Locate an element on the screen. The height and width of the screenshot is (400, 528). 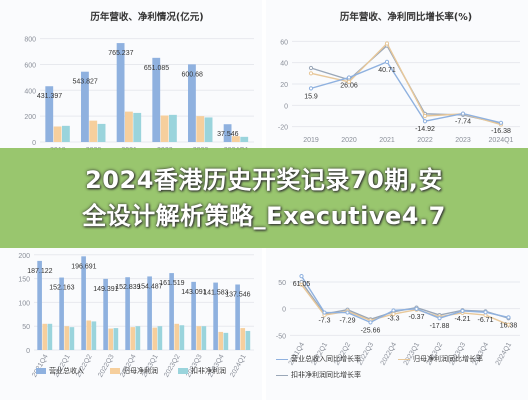
data-label: -14.92 is located at coordinates (425, 129).